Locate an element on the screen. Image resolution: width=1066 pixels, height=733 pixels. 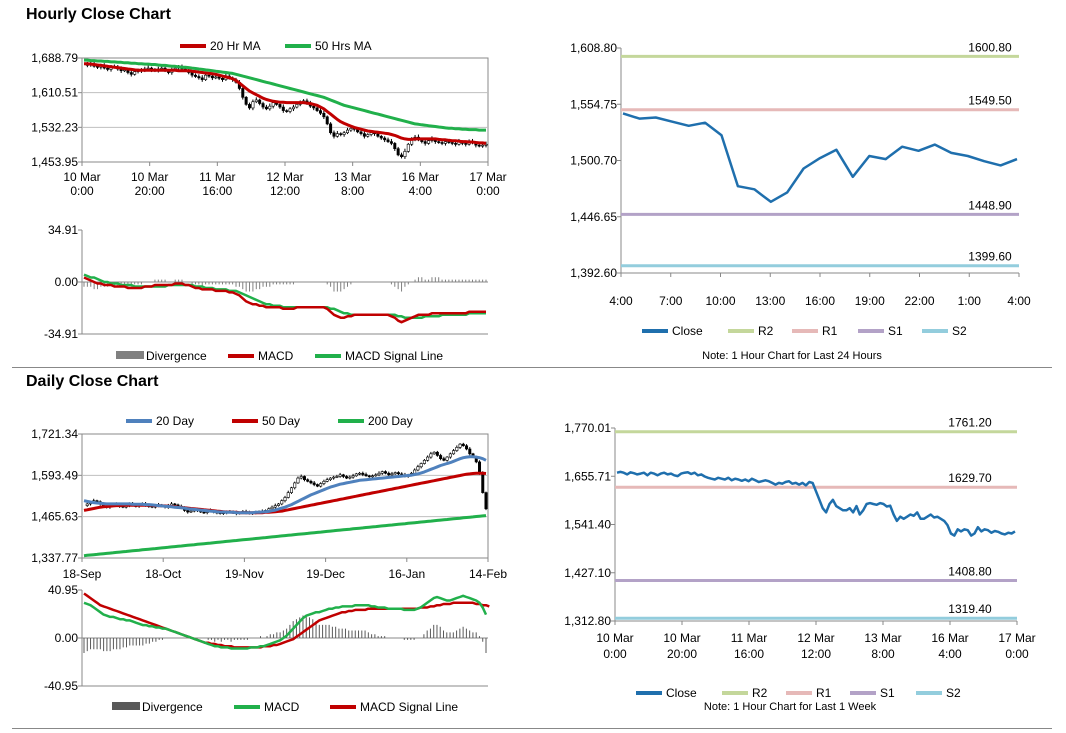
x-tick-label: 12 Mar is located at coordinates (284, 177).